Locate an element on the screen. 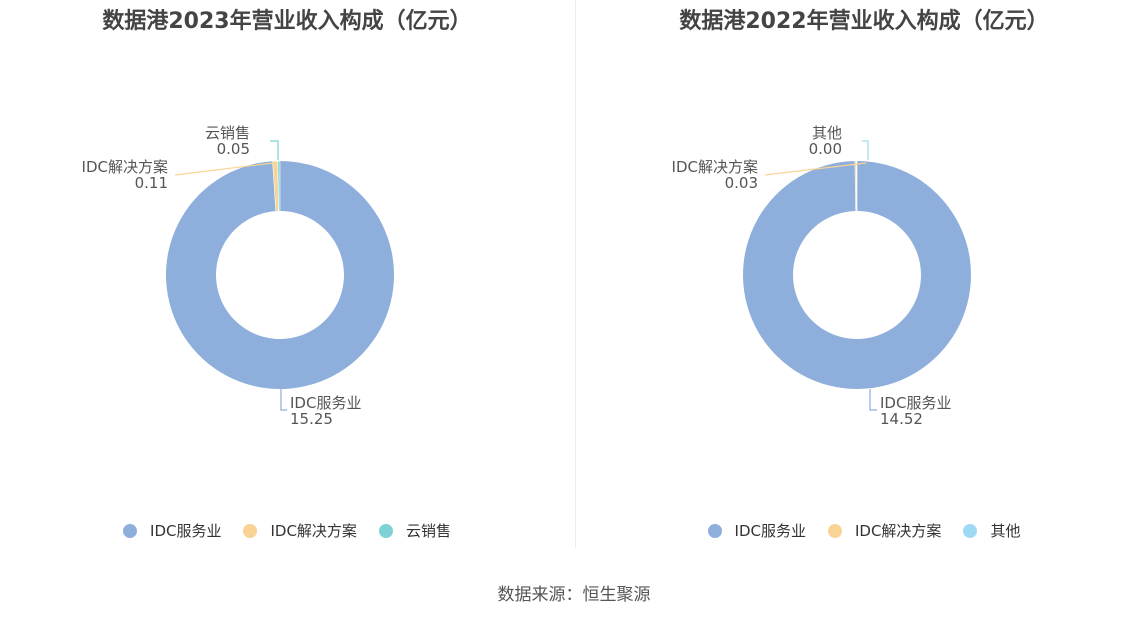 This screenshot has width=1148, height=619. chart-legend: IDC服务业 IDC解决方案 云销售 is located at coordinates (287, 530).